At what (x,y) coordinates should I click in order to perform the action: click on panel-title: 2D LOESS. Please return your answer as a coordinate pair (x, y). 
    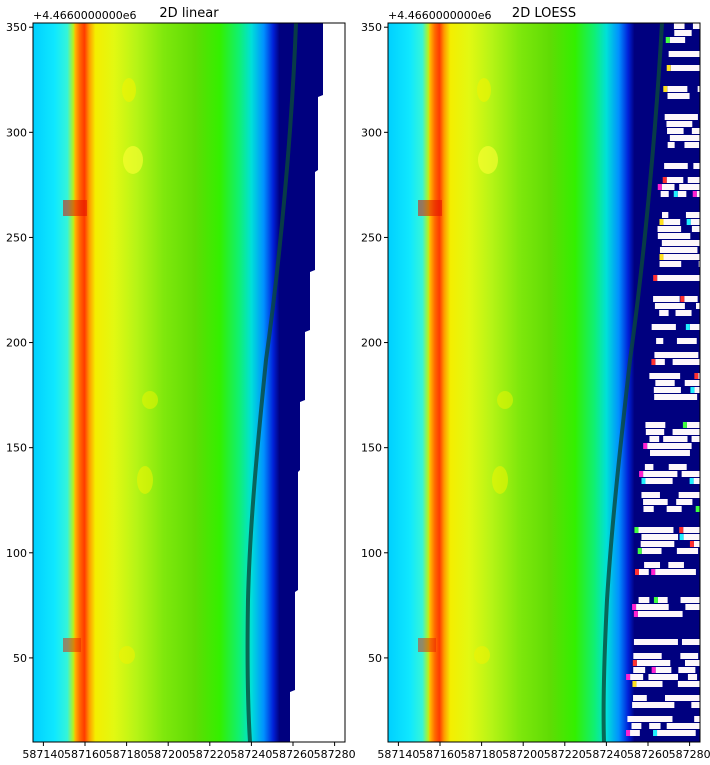
    Looking at the image, I should click on (544, 13).